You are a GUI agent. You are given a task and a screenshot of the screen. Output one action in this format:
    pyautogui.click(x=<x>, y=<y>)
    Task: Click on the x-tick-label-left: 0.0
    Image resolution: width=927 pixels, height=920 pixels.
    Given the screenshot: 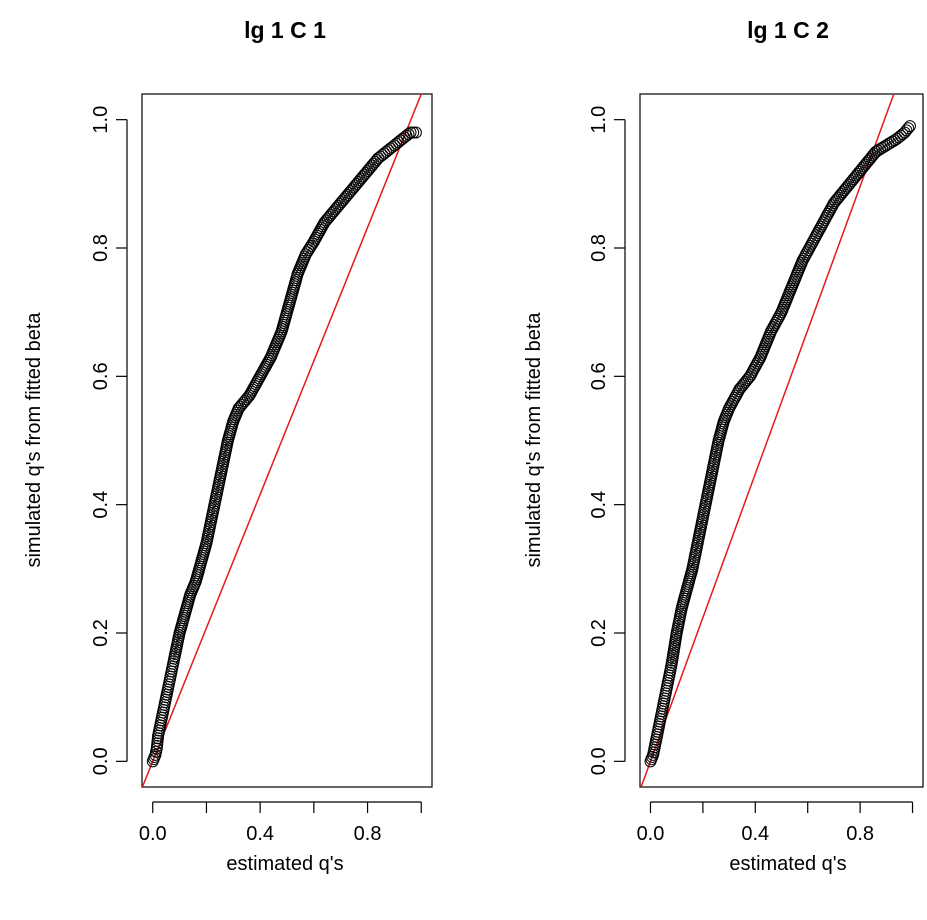 What is the action you would take?
    pyautogui.click(x=153, y=834)
    